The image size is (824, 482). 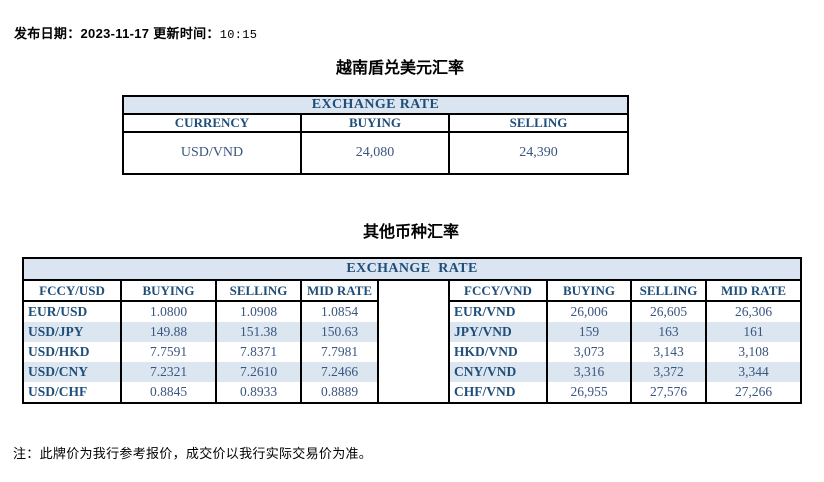 I want to click on mid-rate-cell: 27,266, so click(x=753, y=392).